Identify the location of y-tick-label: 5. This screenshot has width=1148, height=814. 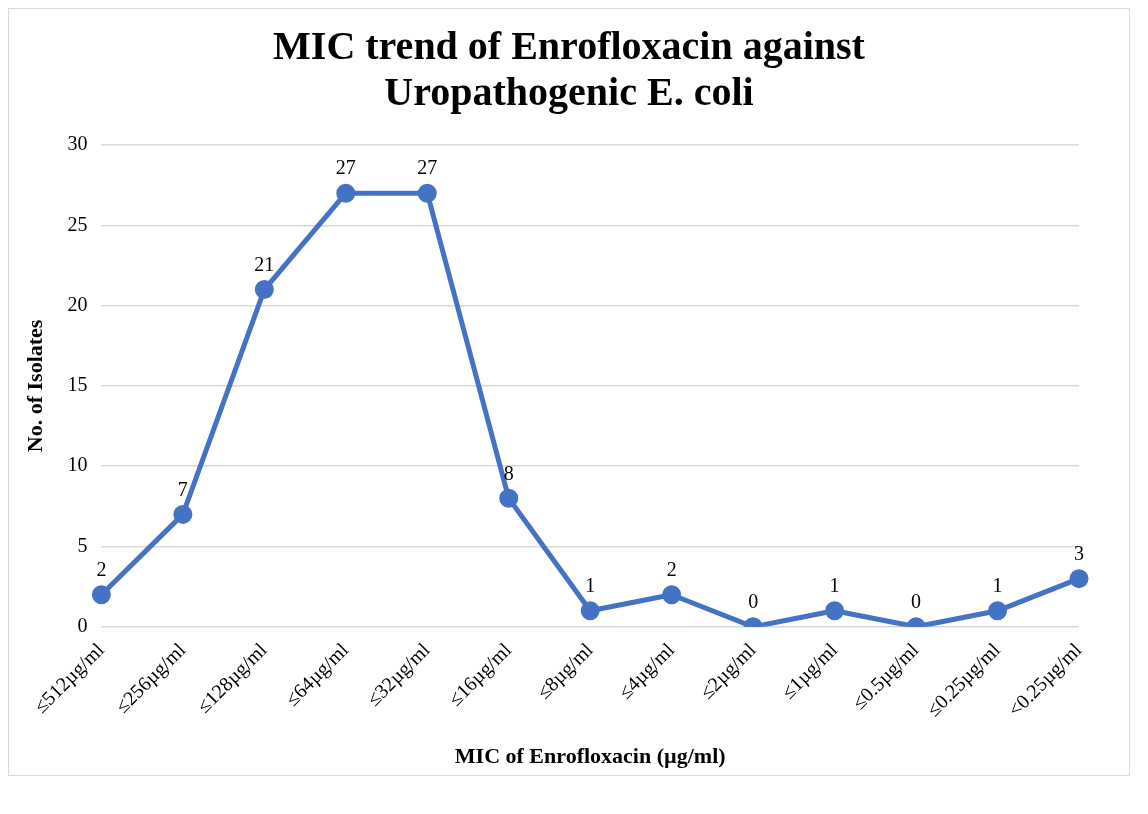
(82, 544).